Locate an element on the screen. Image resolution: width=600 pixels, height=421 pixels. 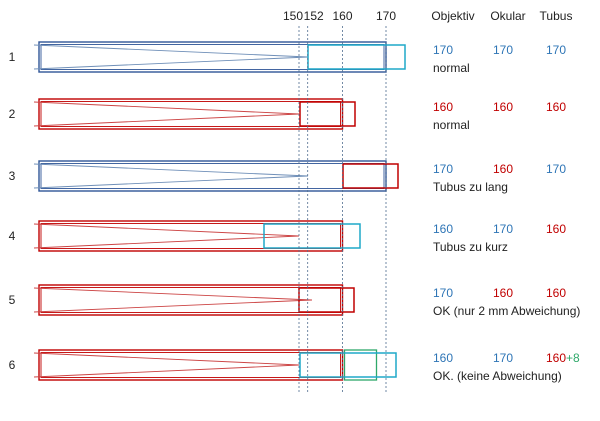
scale-tick-150: 150 is located at coordinates (293, 16).